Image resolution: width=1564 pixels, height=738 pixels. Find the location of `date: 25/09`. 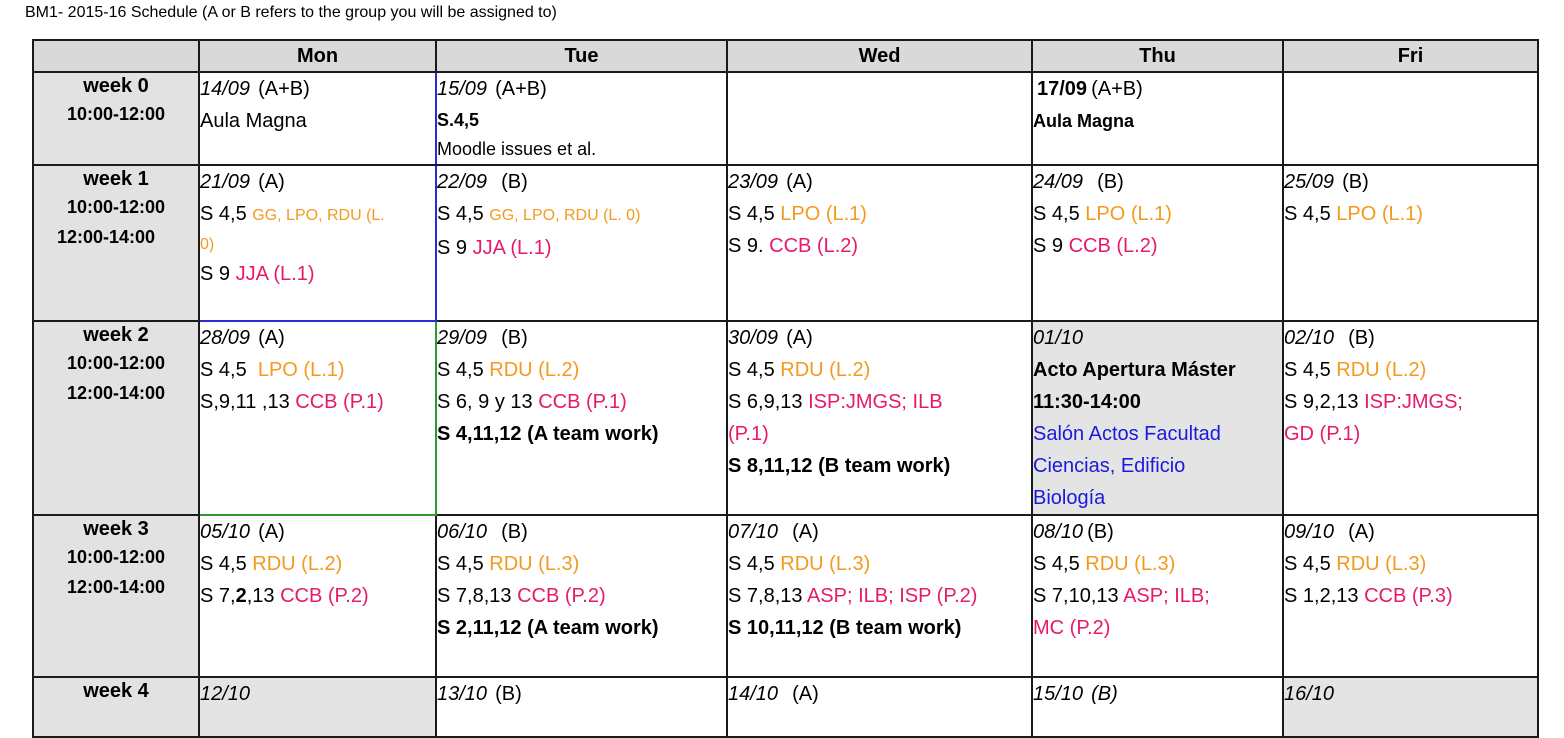

date: 25/09 is located at coordinates (1309, 182).